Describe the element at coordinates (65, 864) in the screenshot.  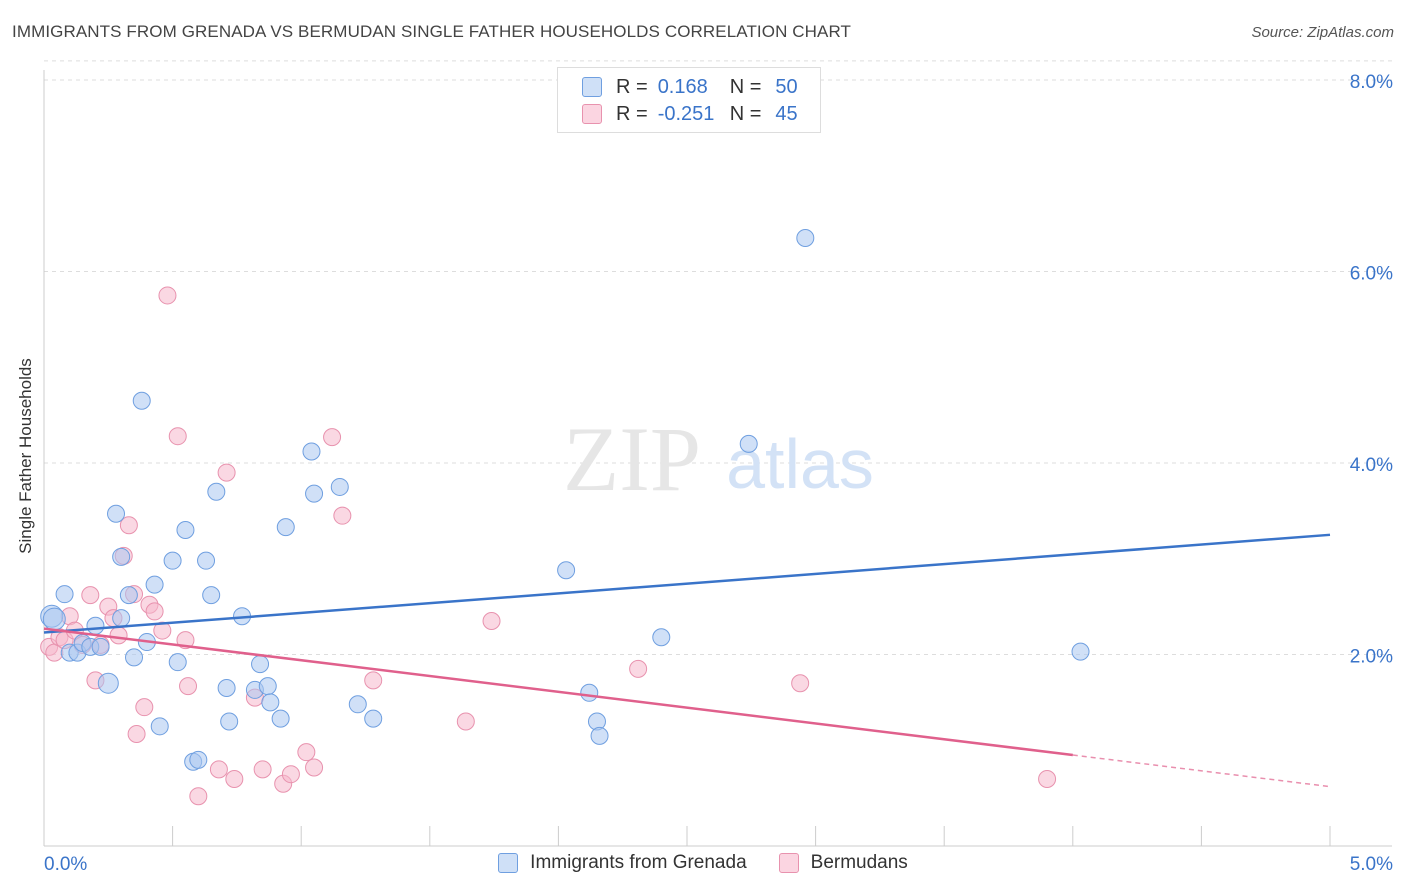
I see `x-tick-label: 0.0%` at that location.